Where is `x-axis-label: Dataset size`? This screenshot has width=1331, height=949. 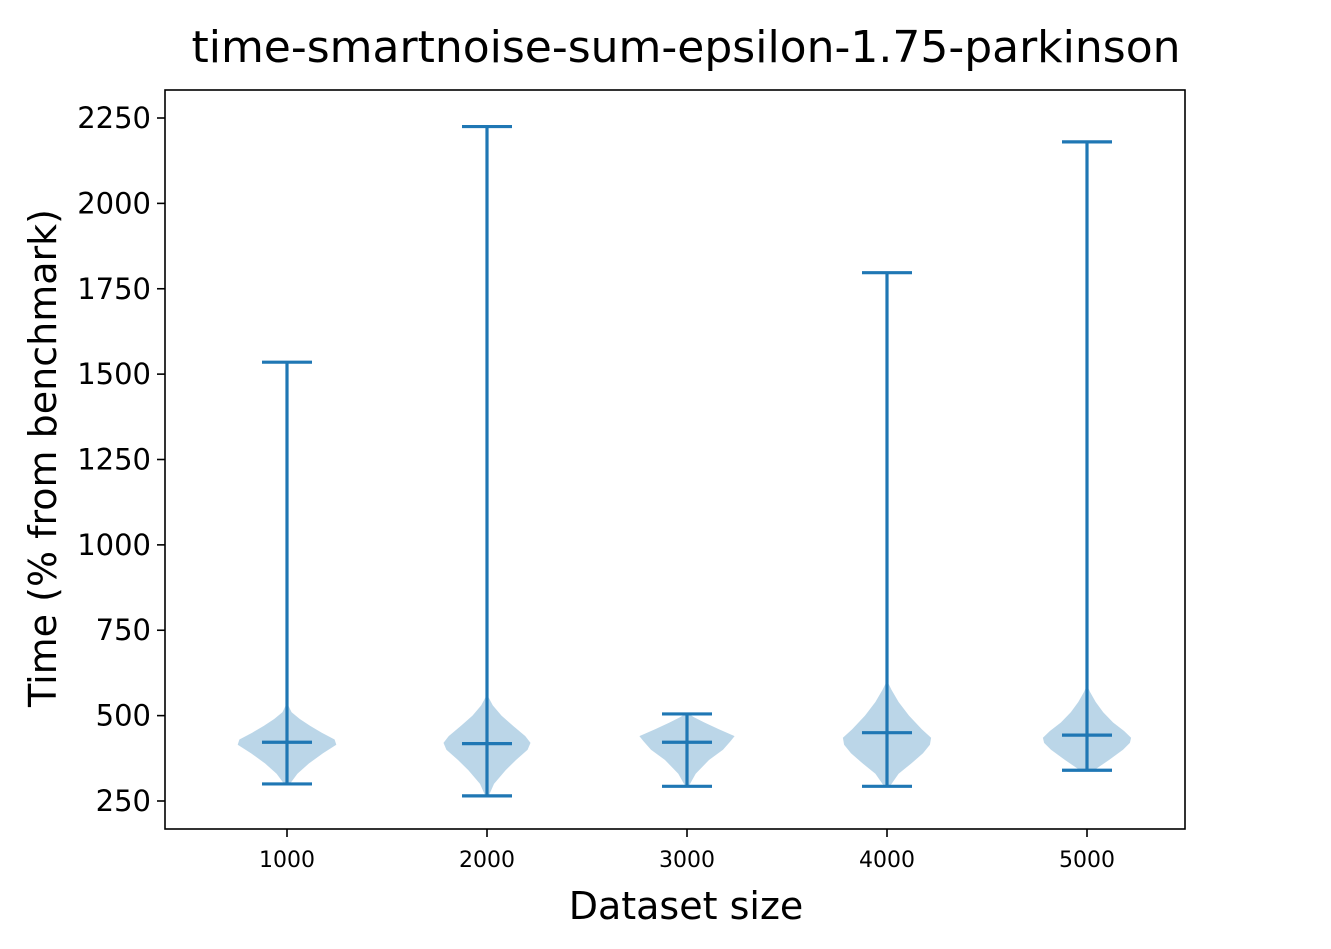 x-axis-label: Dataset size is located at coordinates (686, 906).